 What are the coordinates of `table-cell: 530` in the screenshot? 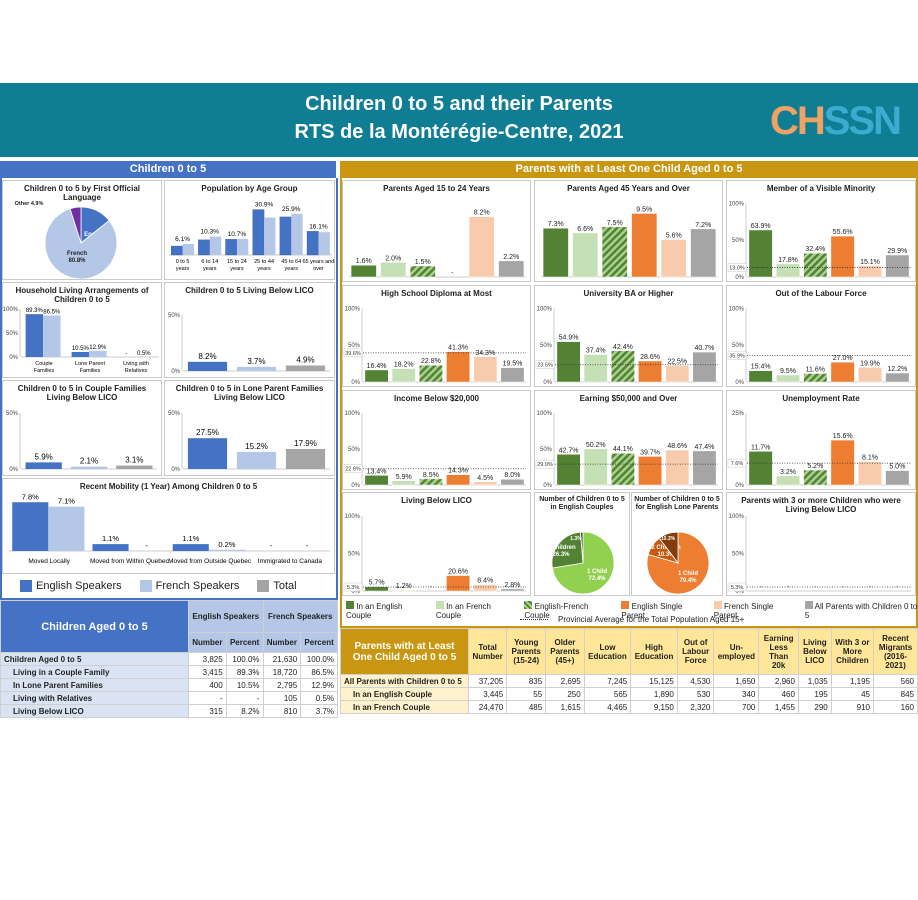 It's located at (695, 694).